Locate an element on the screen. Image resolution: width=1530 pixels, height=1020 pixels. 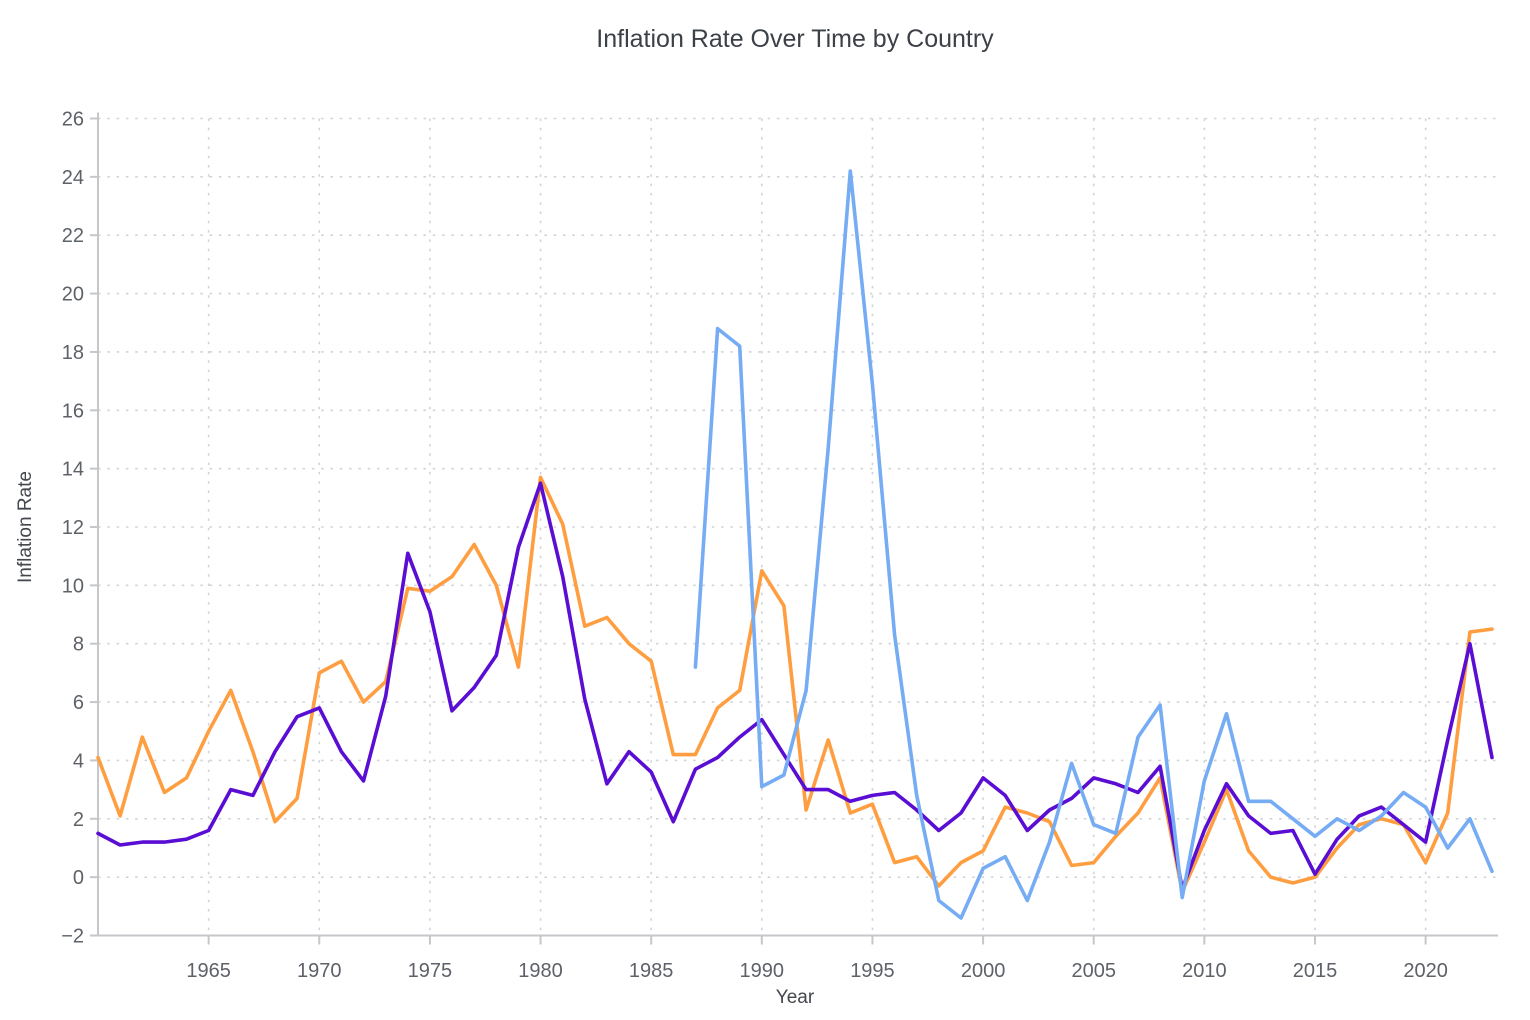
y-tick-label: 8 is located at coordinates (78, 645).